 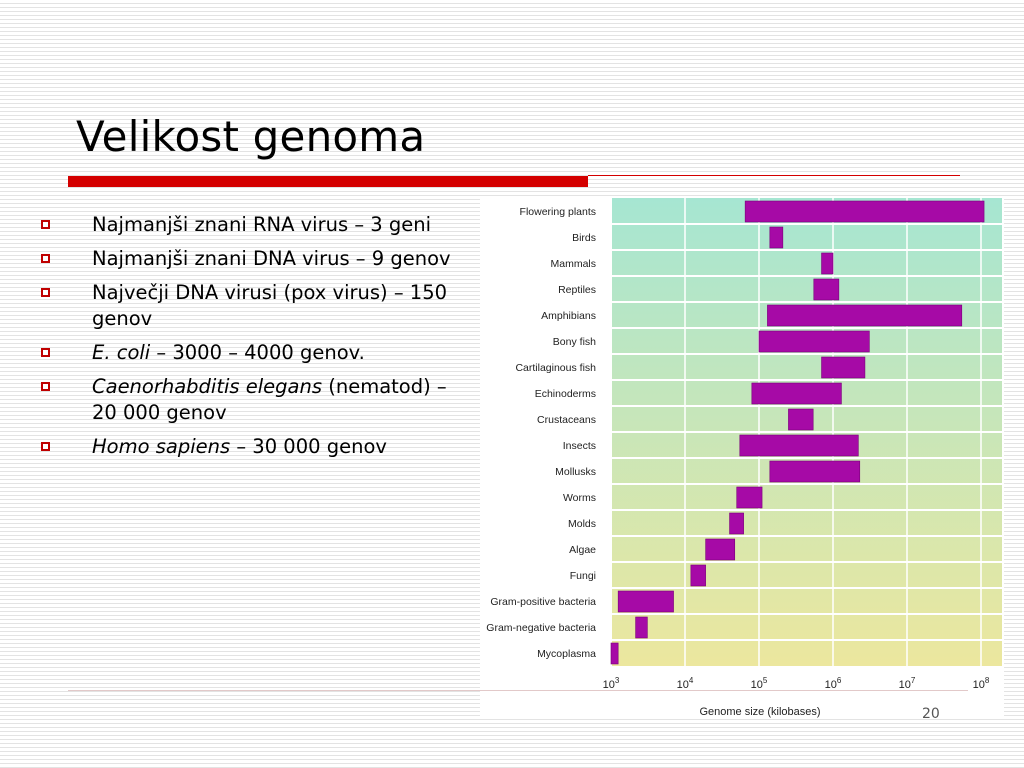 I want to click on tick-exponent: 4, so click(x=691, y=680).